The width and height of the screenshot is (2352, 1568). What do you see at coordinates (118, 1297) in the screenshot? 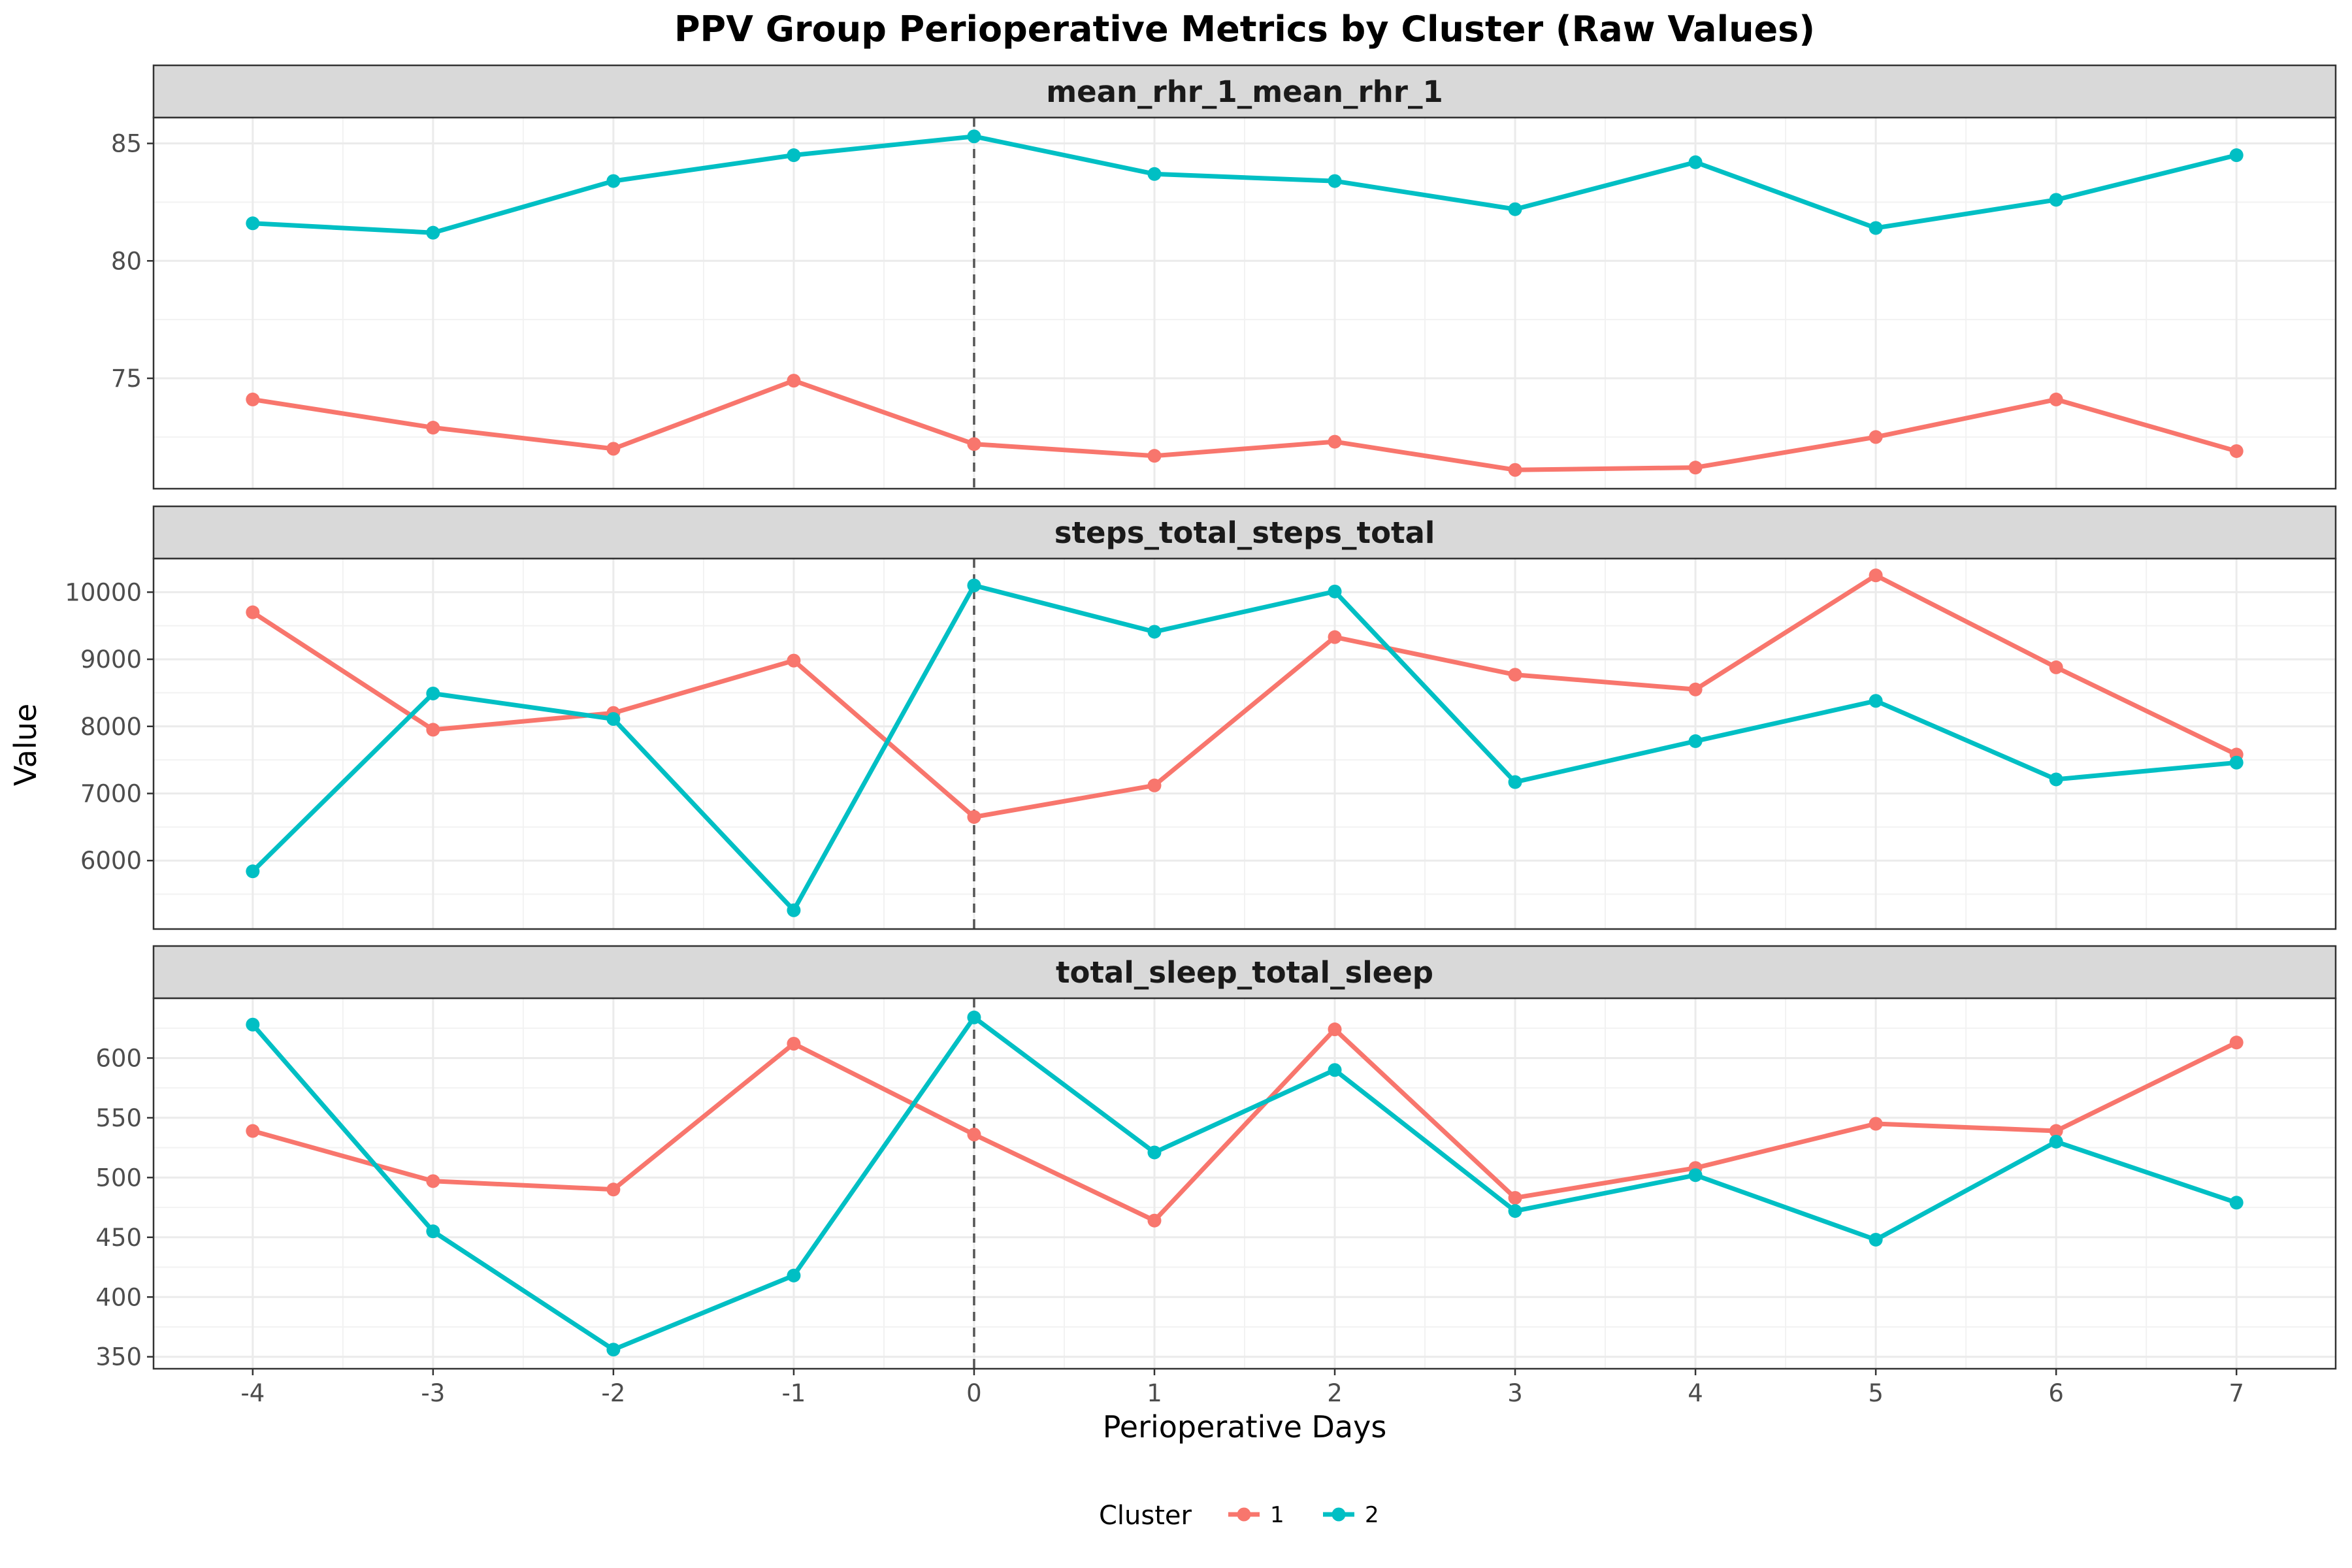
I see `y-tick-label: 400` at bounding box center [118, 1297].